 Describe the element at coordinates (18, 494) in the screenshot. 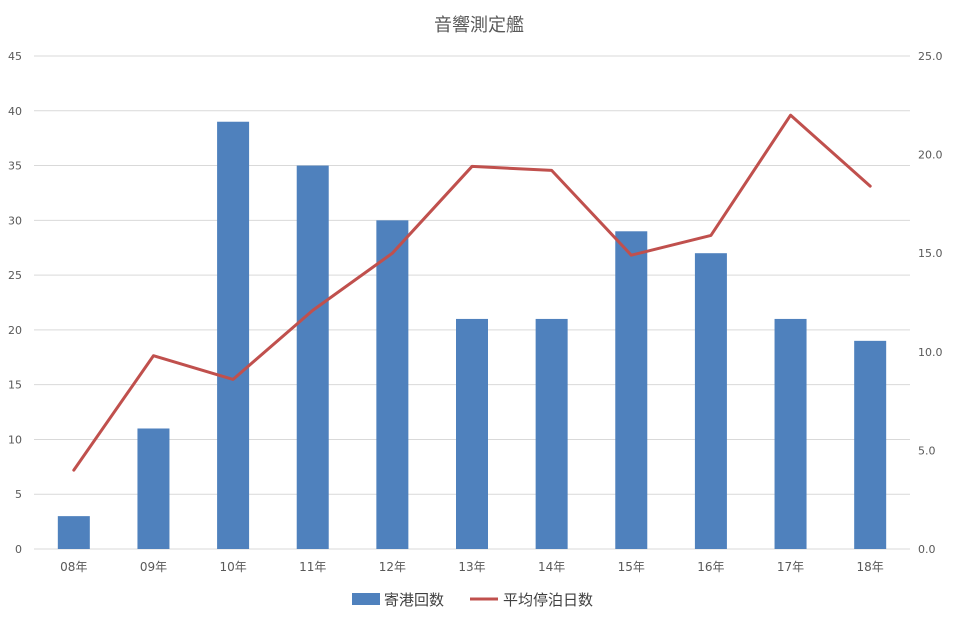

I see `left-tick-label: 5` at that location.